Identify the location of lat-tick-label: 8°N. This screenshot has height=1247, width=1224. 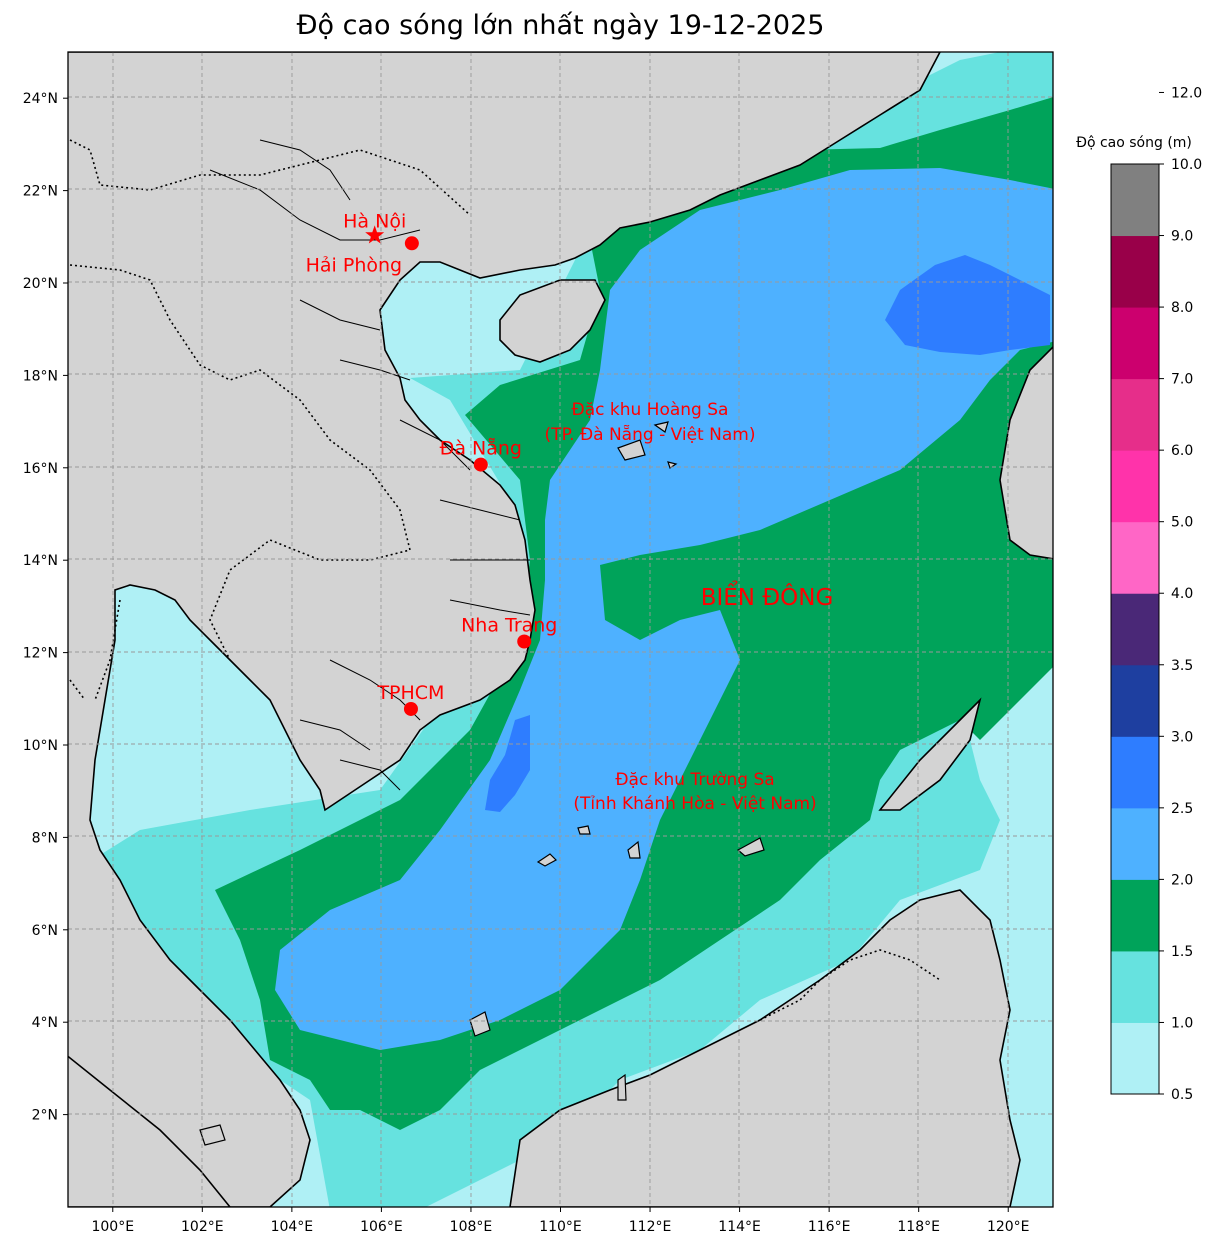
(45, 838).